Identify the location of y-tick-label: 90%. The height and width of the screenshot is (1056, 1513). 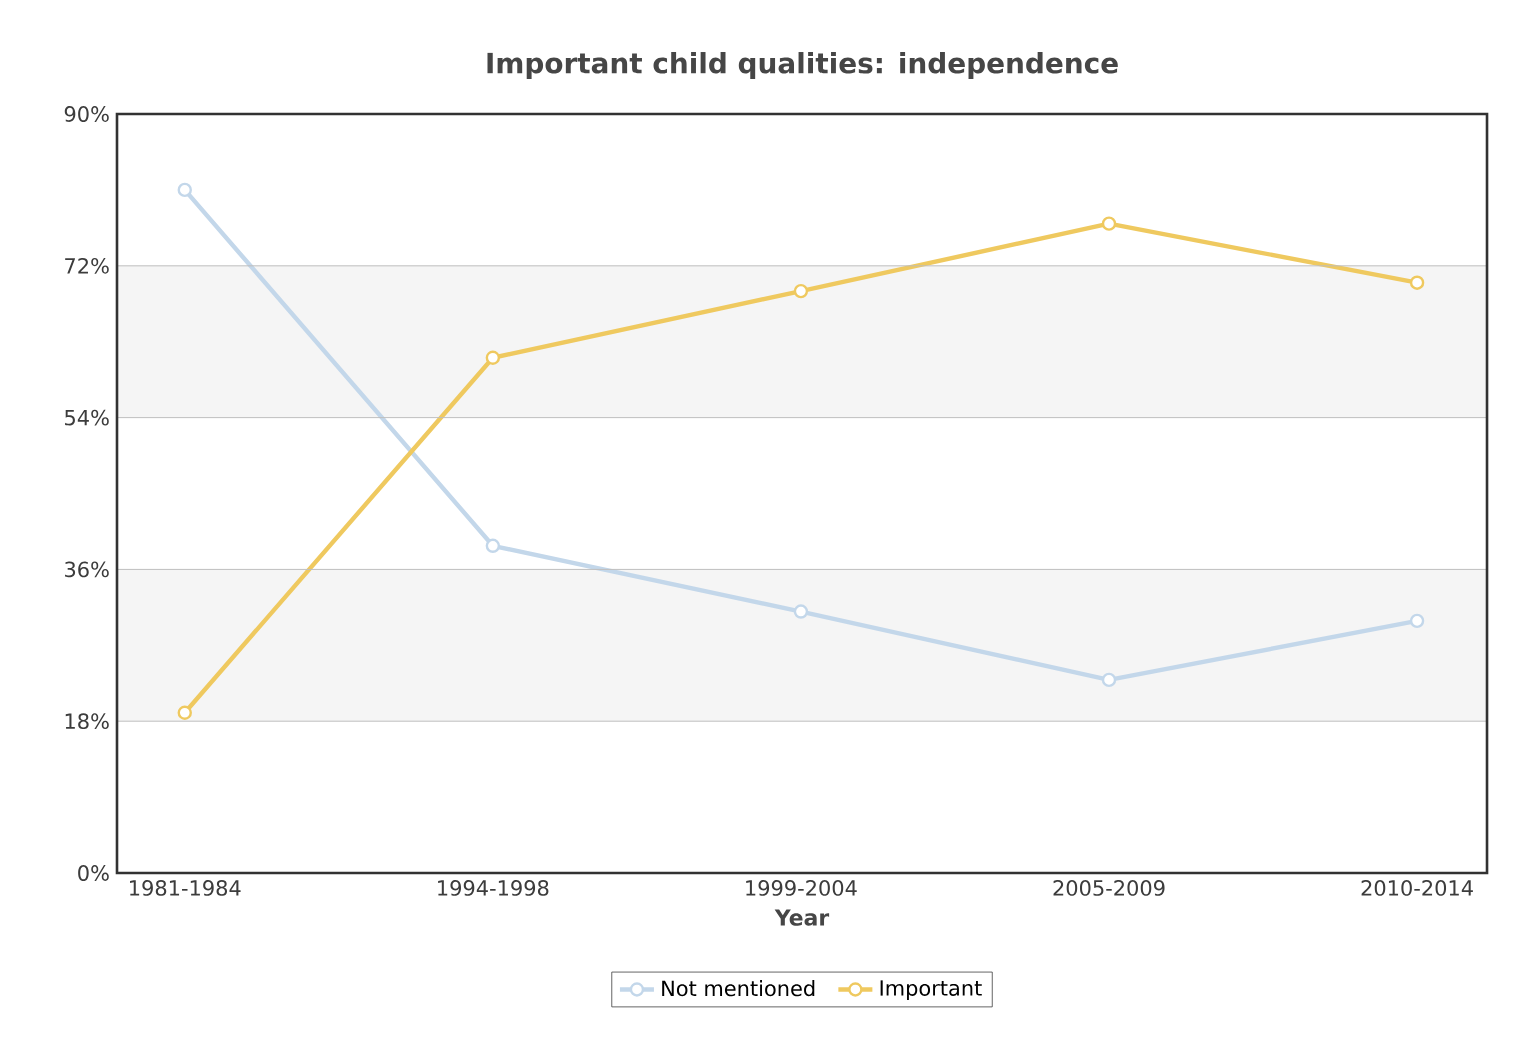
(86, 114).